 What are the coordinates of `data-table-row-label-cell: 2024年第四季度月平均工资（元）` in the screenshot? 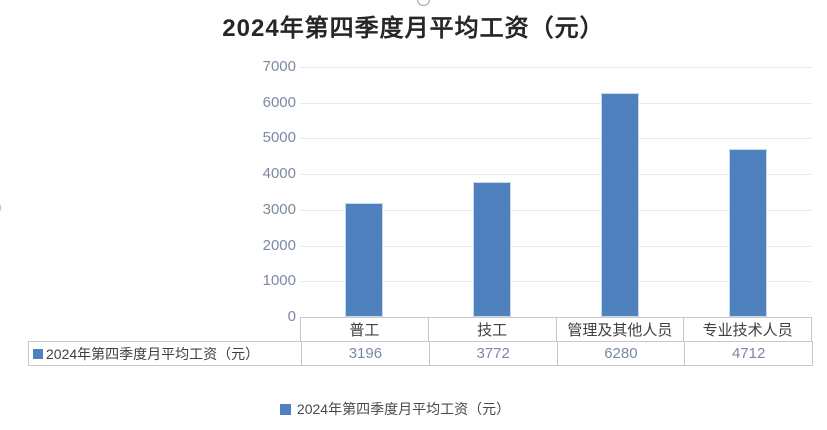 It's located at (165, 353).